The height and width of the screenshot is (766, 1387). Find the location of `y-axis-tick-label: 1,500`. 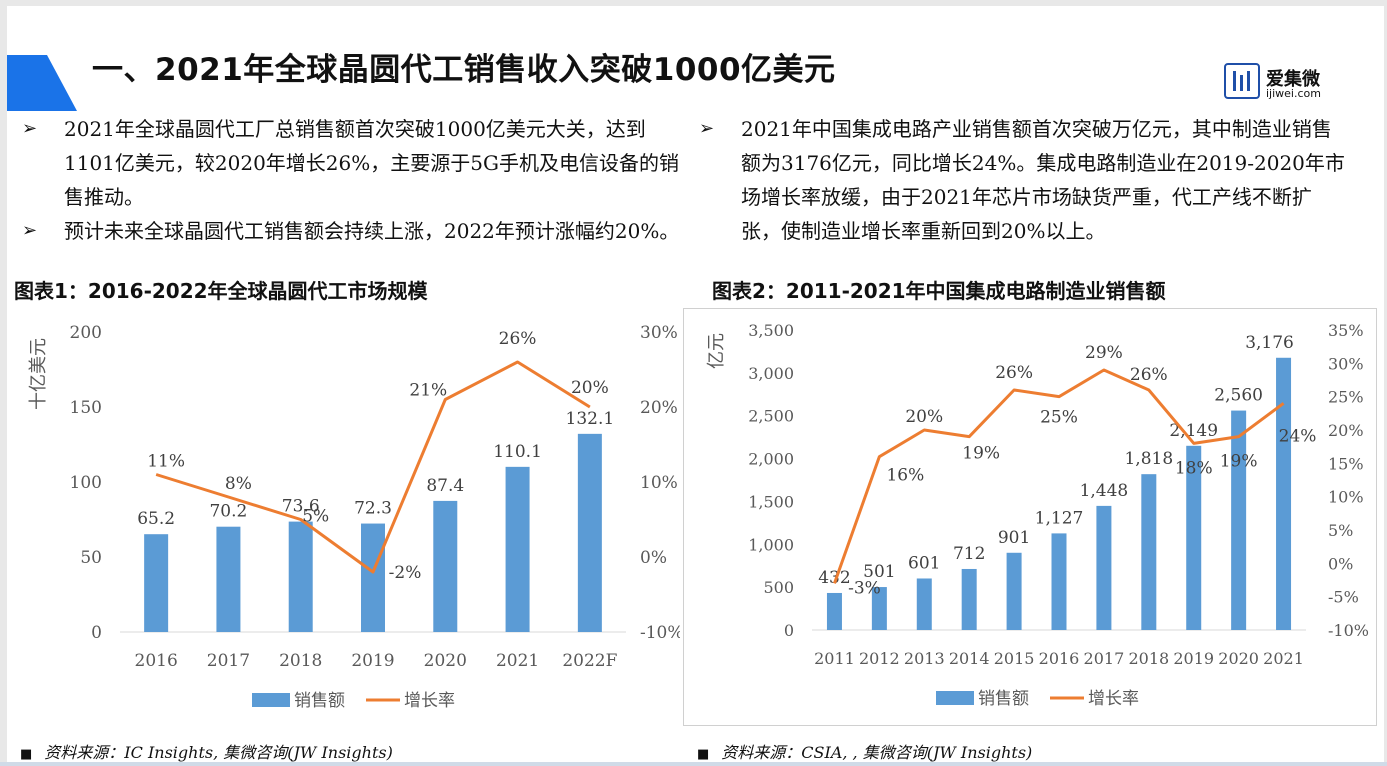

y-axis-tick-label: 1,500 is located at coordinates (771, 501).